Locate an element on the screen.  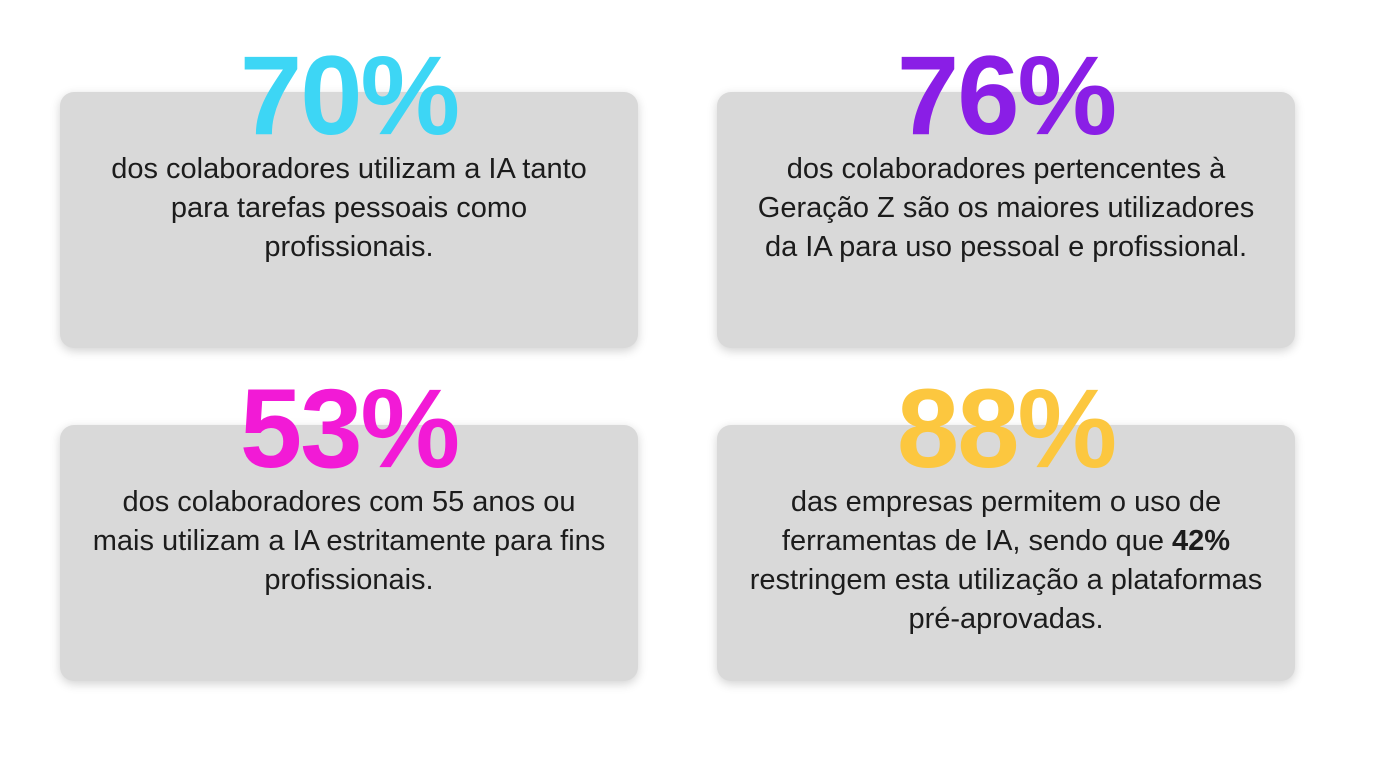
stat-description-highlight: 42% is located at coordinates (1201, 541).